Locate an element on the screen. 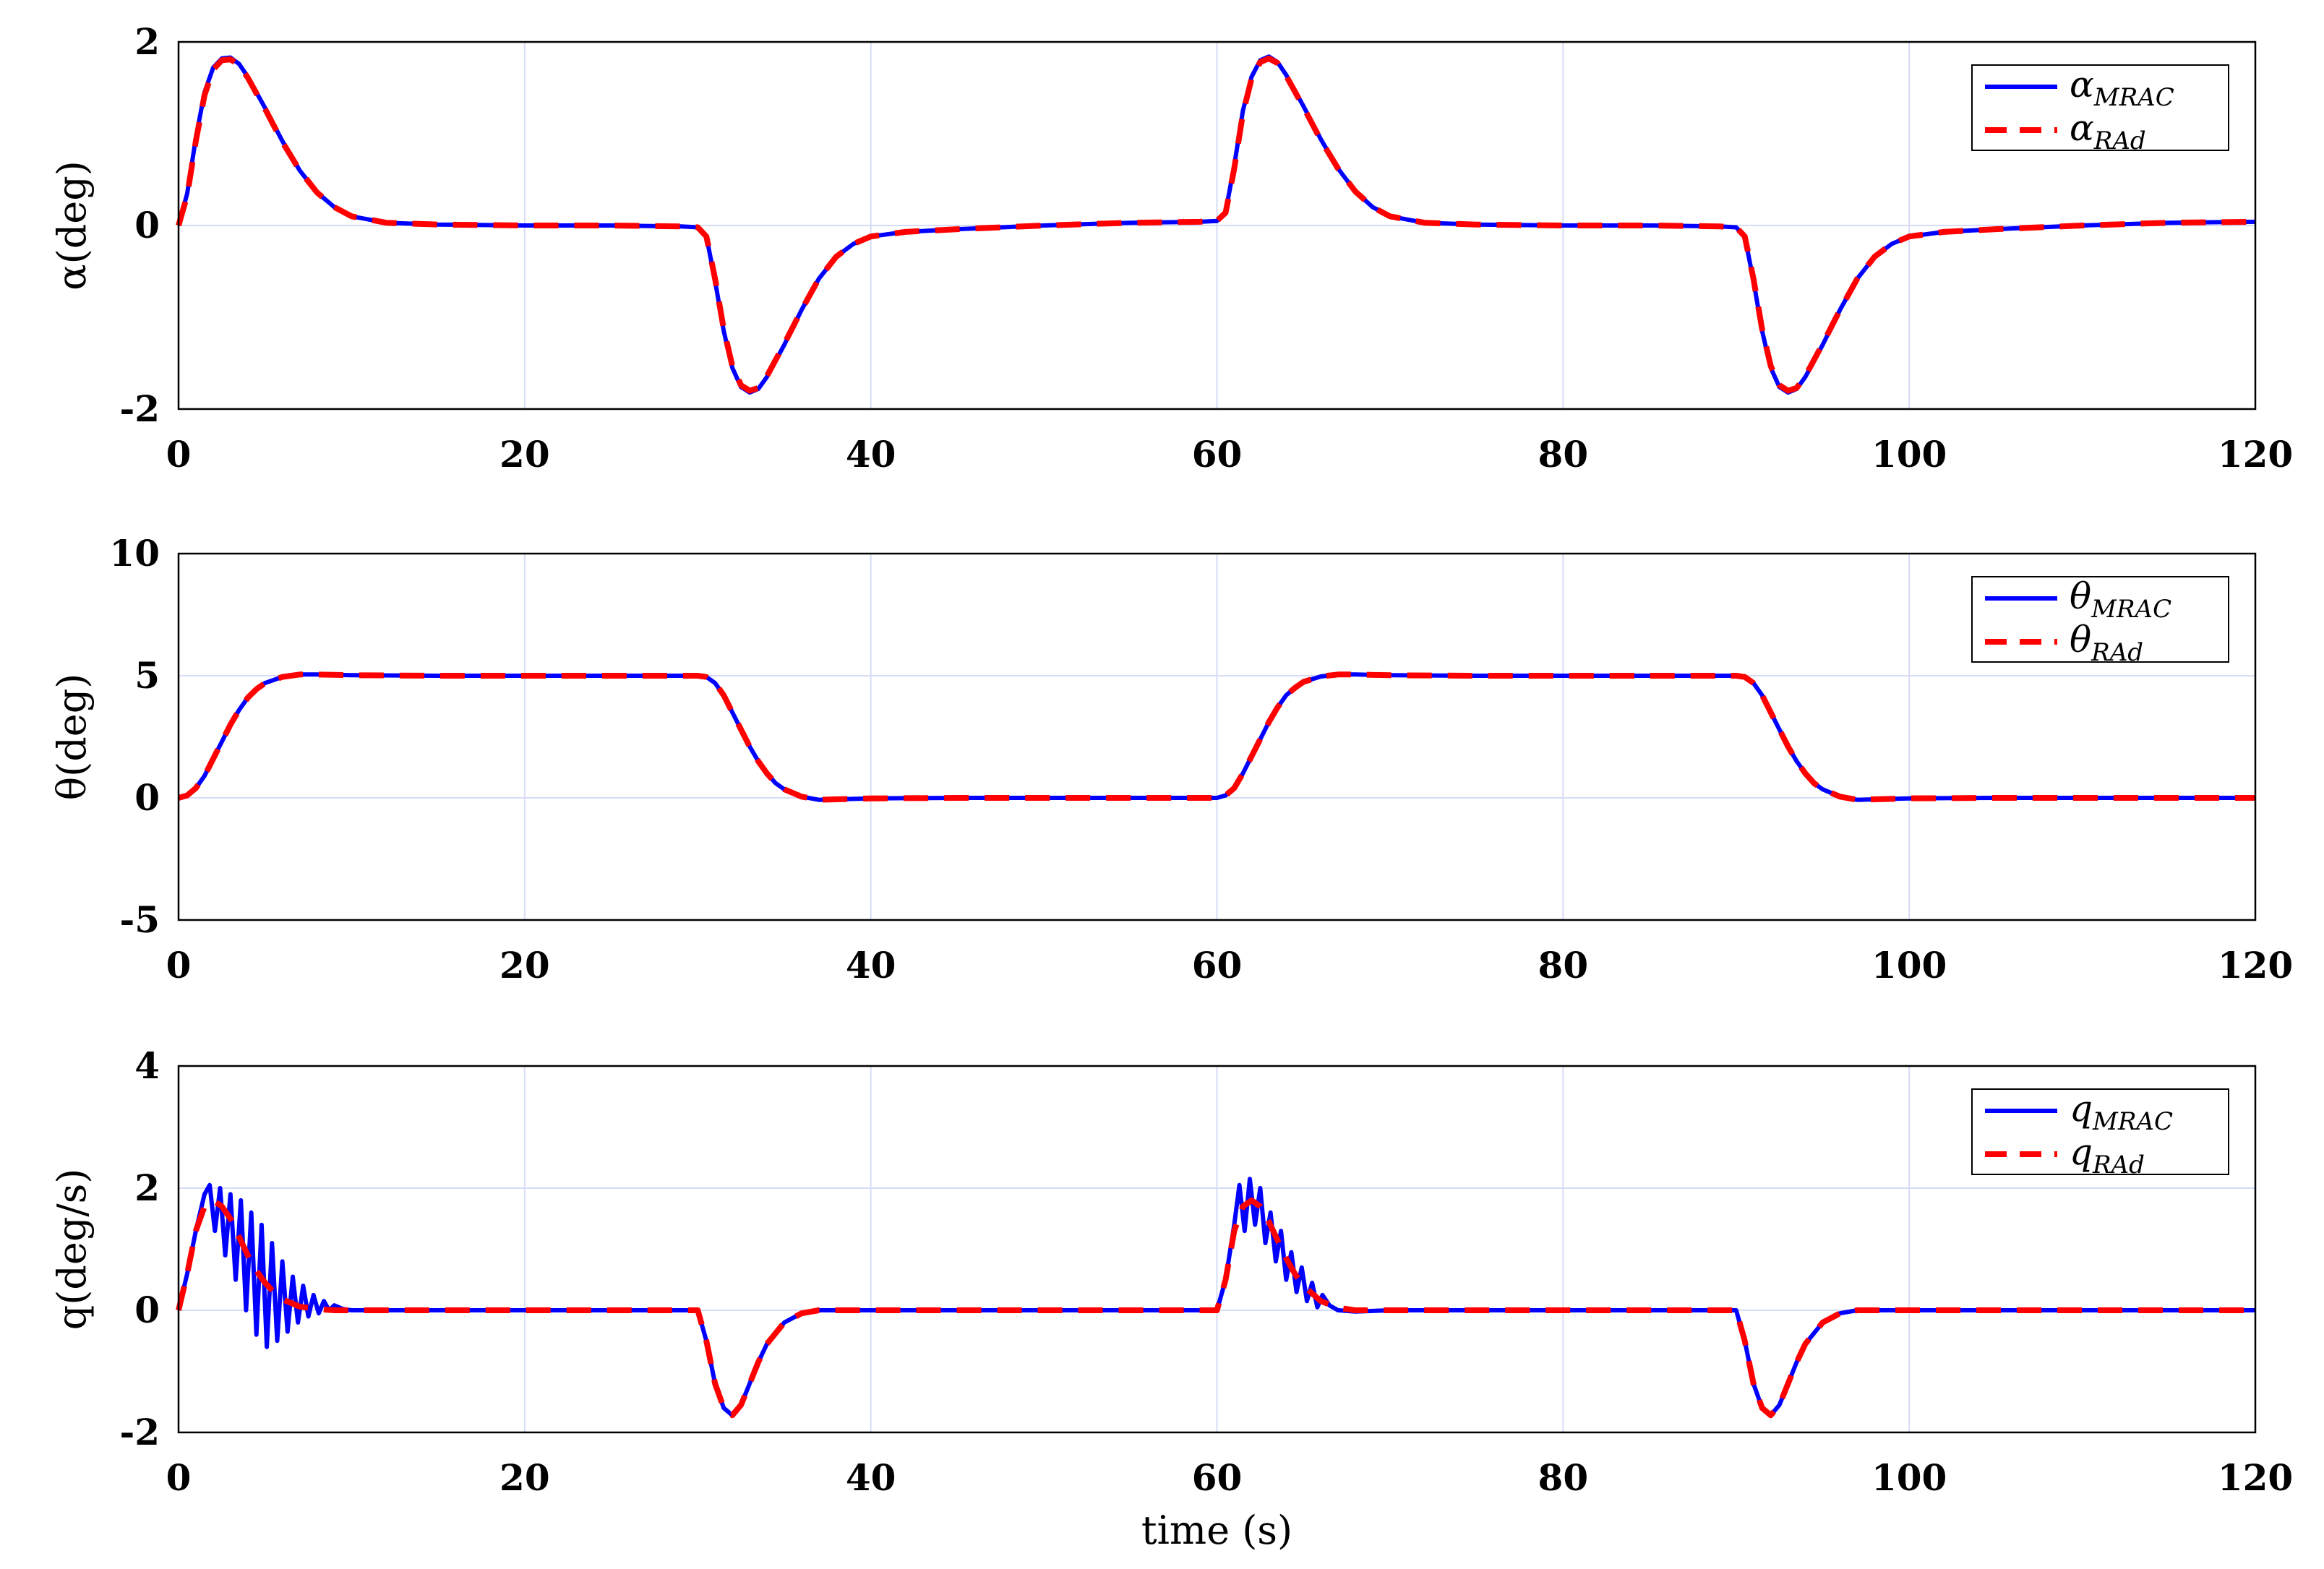  legend-entry-mrac: αMRAC is located at coordinates (2122, 88).